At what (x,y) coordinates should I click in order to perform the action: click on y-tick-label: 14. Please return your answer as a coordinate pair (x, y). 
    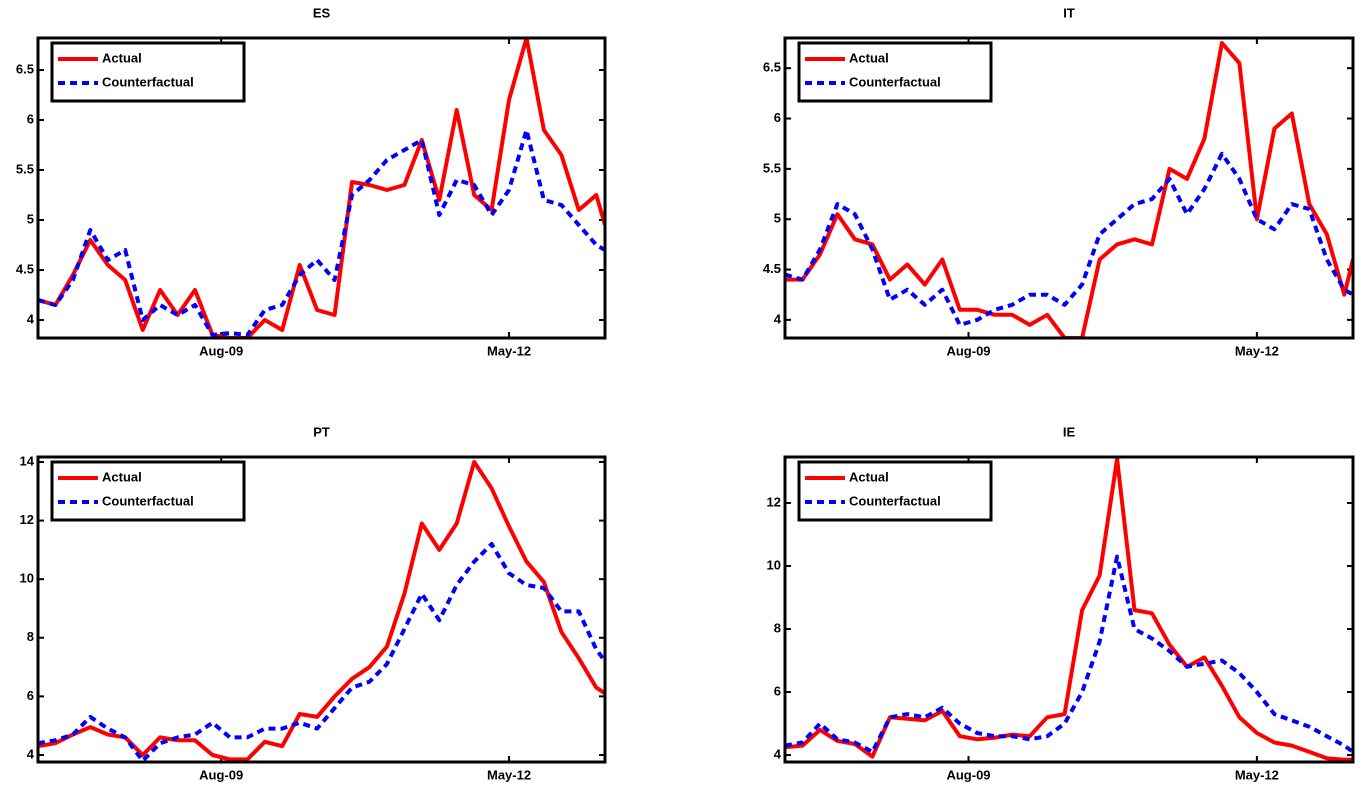
    Looking at the image, I should click on (27, 460).